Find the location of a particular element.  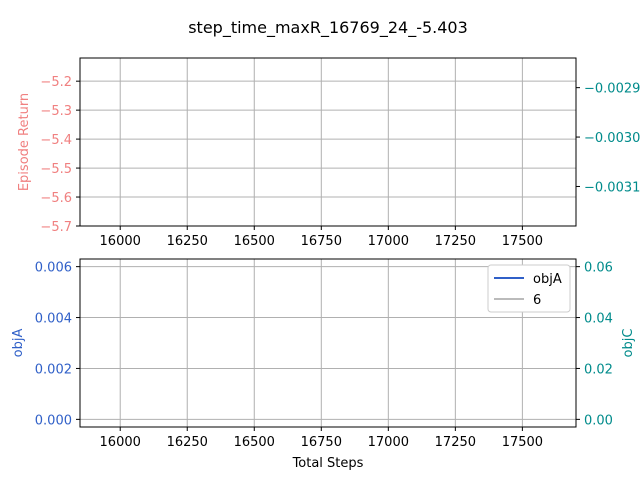

left-y-tick-label: −5.2 is located at coordinates (56, 82).